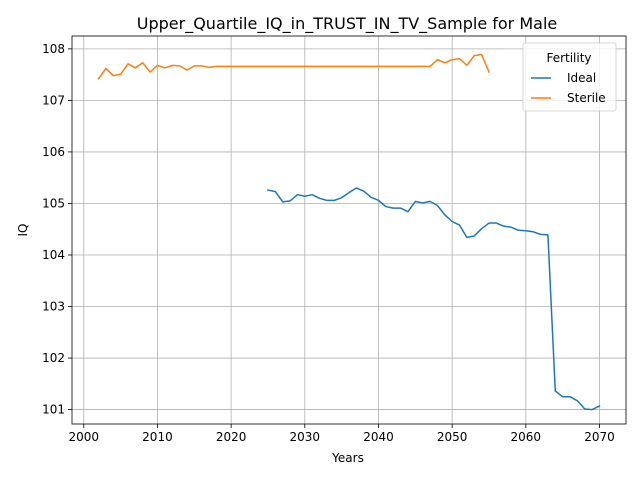 The height and width of the screenshot is (480, 640). What do you see at coordinates (526, 437) in the screenshot?
I see `x-tick-label: 2060` at bounding box center [526, 437].